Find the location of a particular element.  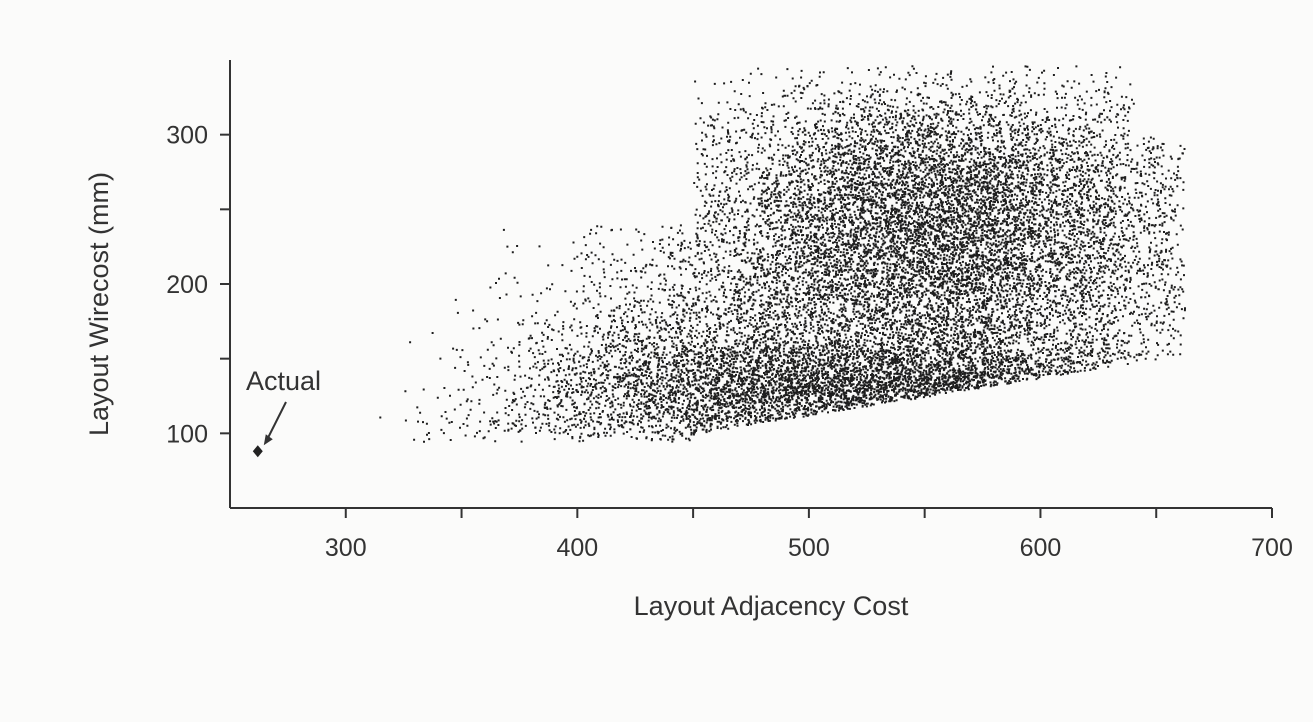

y-tick-label: 100 is located at coordinates (187, 434).